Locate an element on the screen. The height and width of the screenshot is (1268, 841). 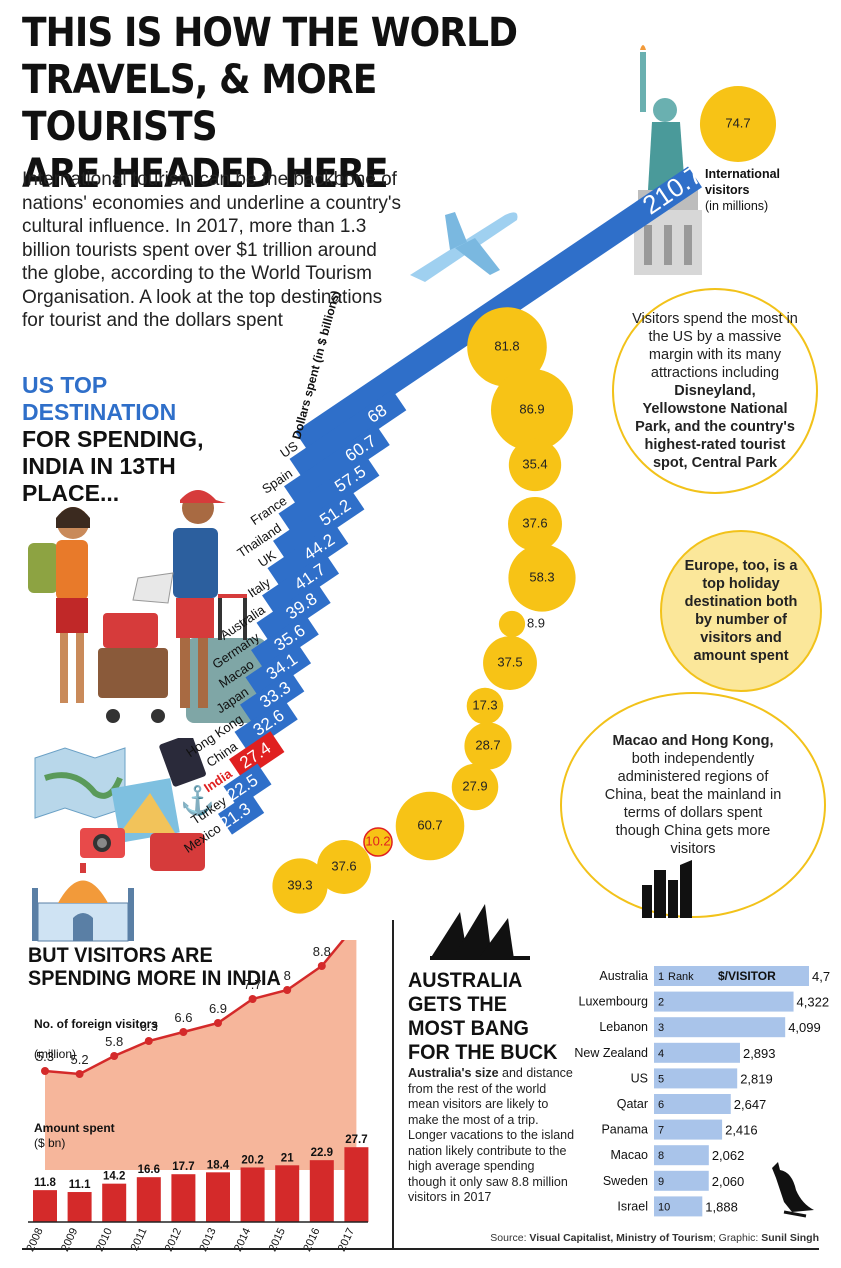
country-label: Sweden is located at coordinates (625, 1181).